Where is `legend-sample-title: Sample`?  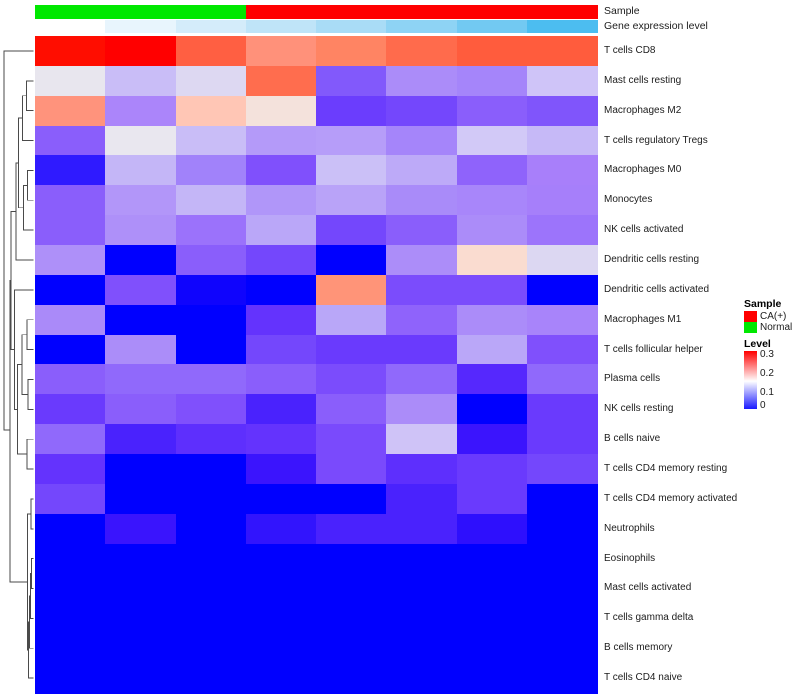 legend-sample-title: Sample is located at coordinates (763, 304).